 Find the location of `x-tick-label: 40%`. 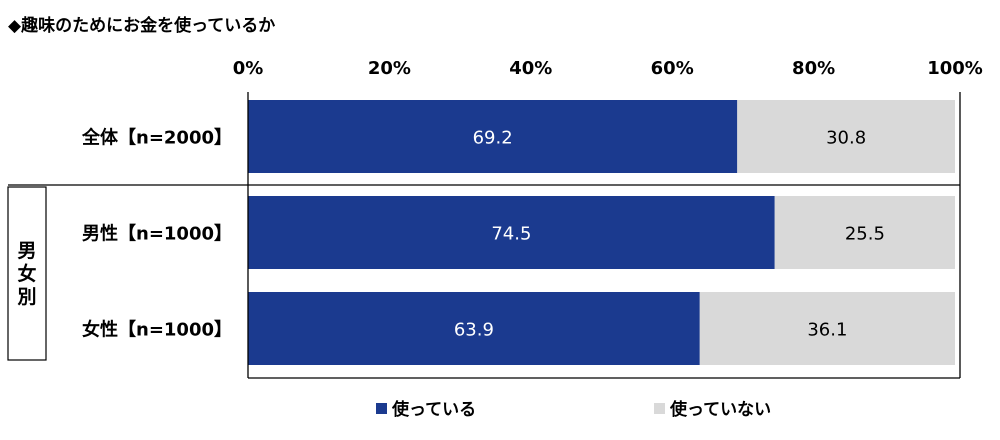

x-tick-label: 40% is located at coordinates (530, 68).